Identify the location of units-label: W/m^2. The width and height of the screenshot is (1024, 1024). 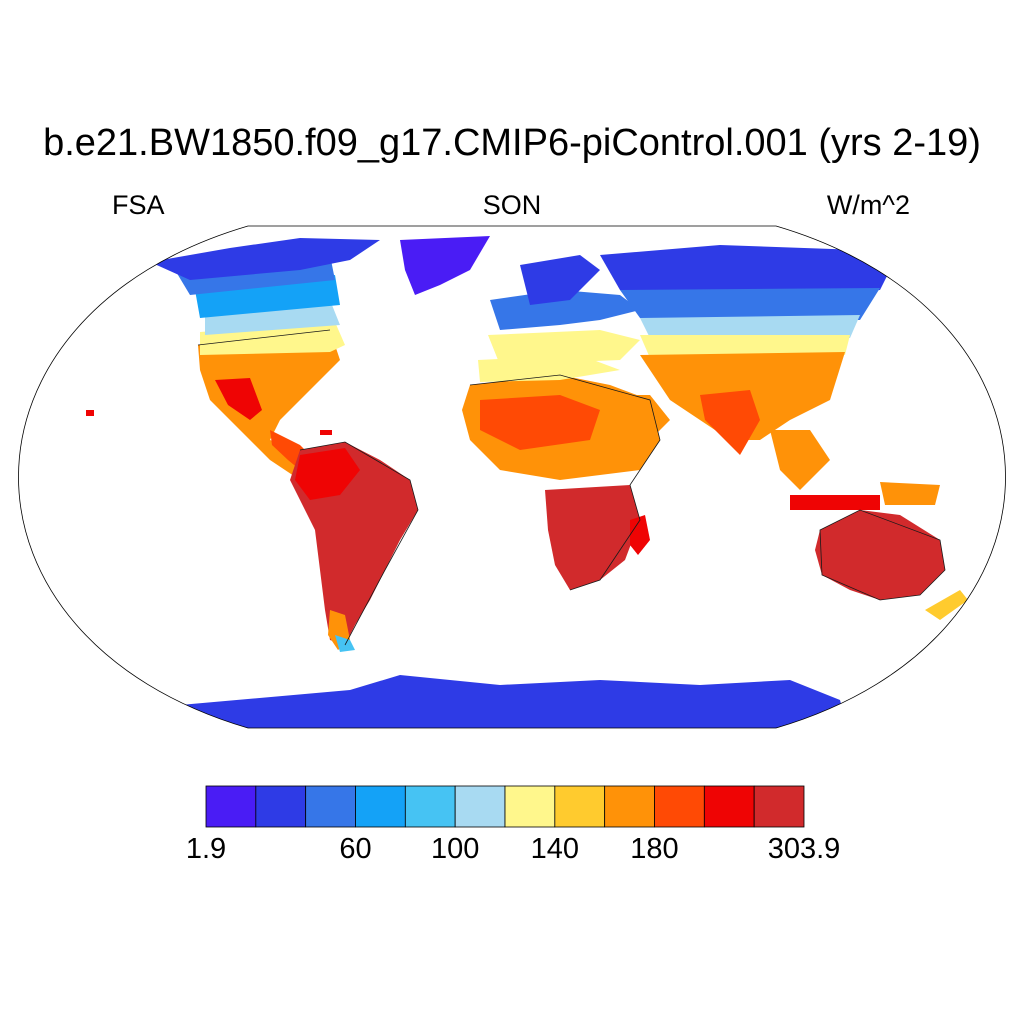
(868, 205).